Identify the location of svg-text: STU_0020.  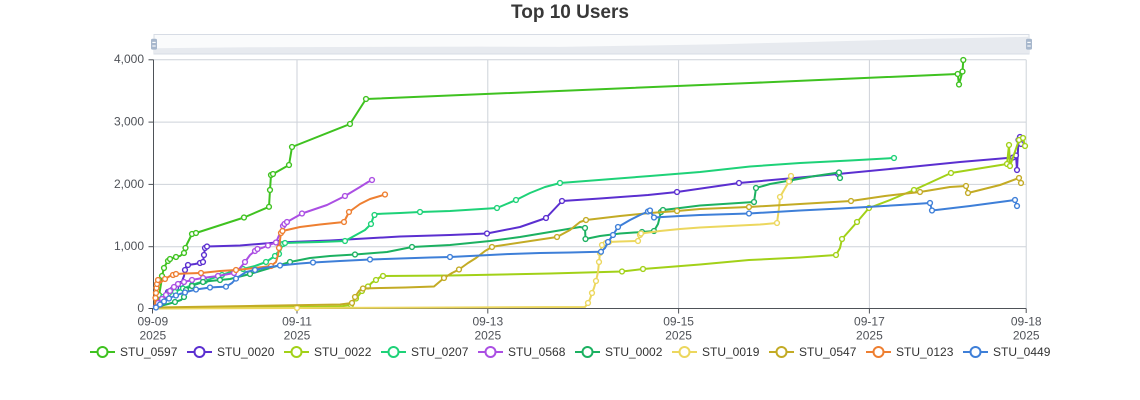
(246, 352).